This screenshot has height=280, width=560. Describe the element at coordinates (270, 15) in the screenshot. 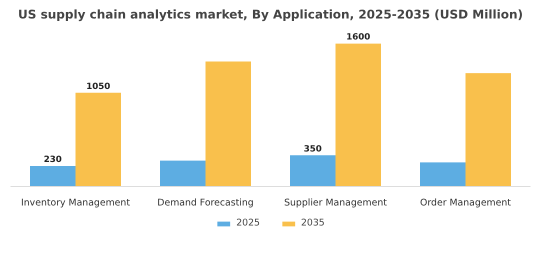

I see `chart-title: US supply chain analytics market, By Application, 2025-2035 (USD Million)` at that location.